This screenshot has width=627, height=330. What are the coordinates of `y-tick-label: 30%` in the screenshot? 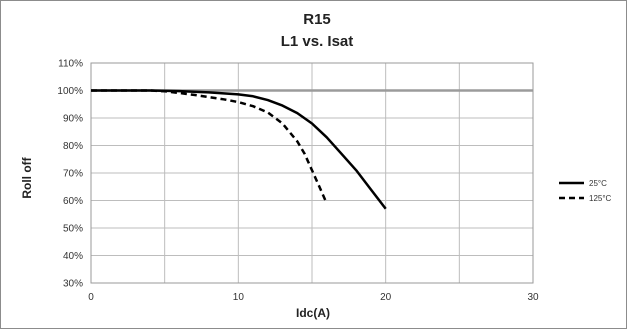 It's located at (73, 284).